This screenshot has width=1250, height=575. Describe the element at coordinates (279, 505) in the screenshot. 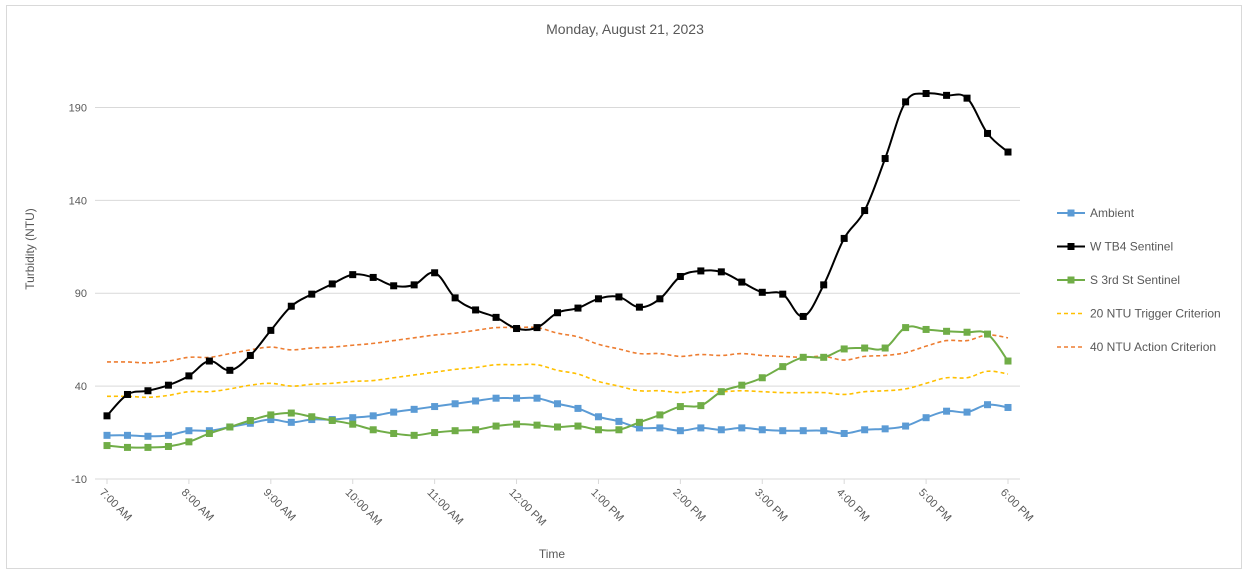

I see `x-tick-label: 9:00 AM` at that location.